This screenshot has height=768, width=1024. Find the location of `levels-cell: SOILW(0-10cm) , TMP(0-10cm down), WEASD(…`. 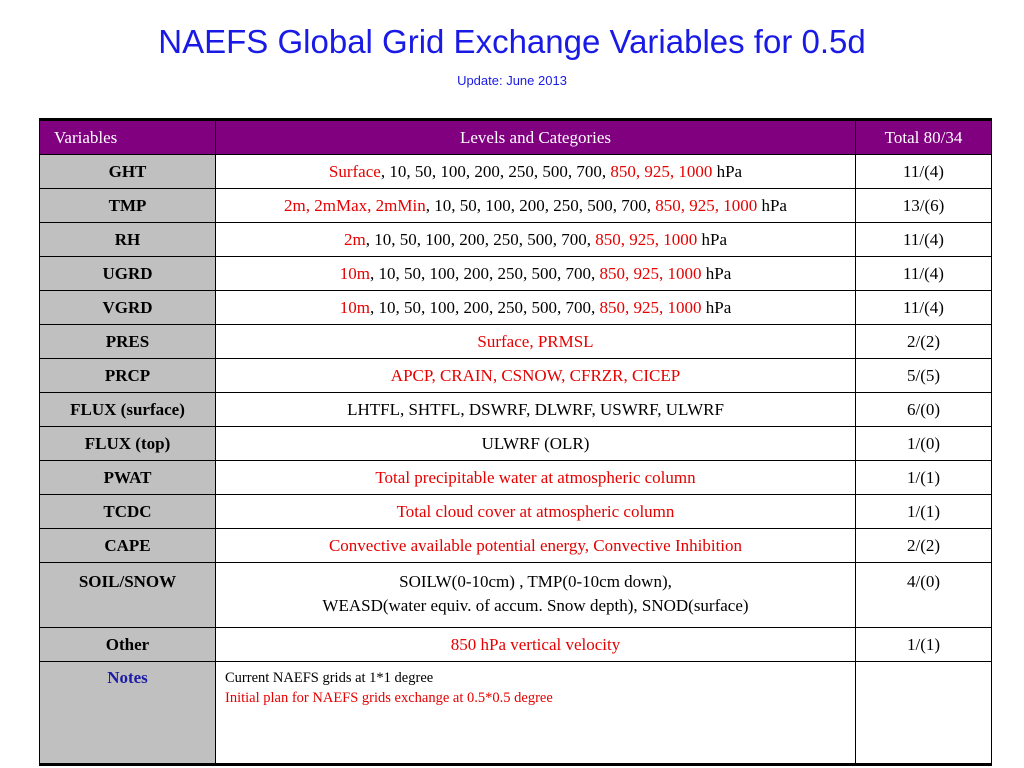

levels-cell: SOILW(0-10cm) , TMP(0-10cm down), WEASD(… is located at coordinates (535, 595).